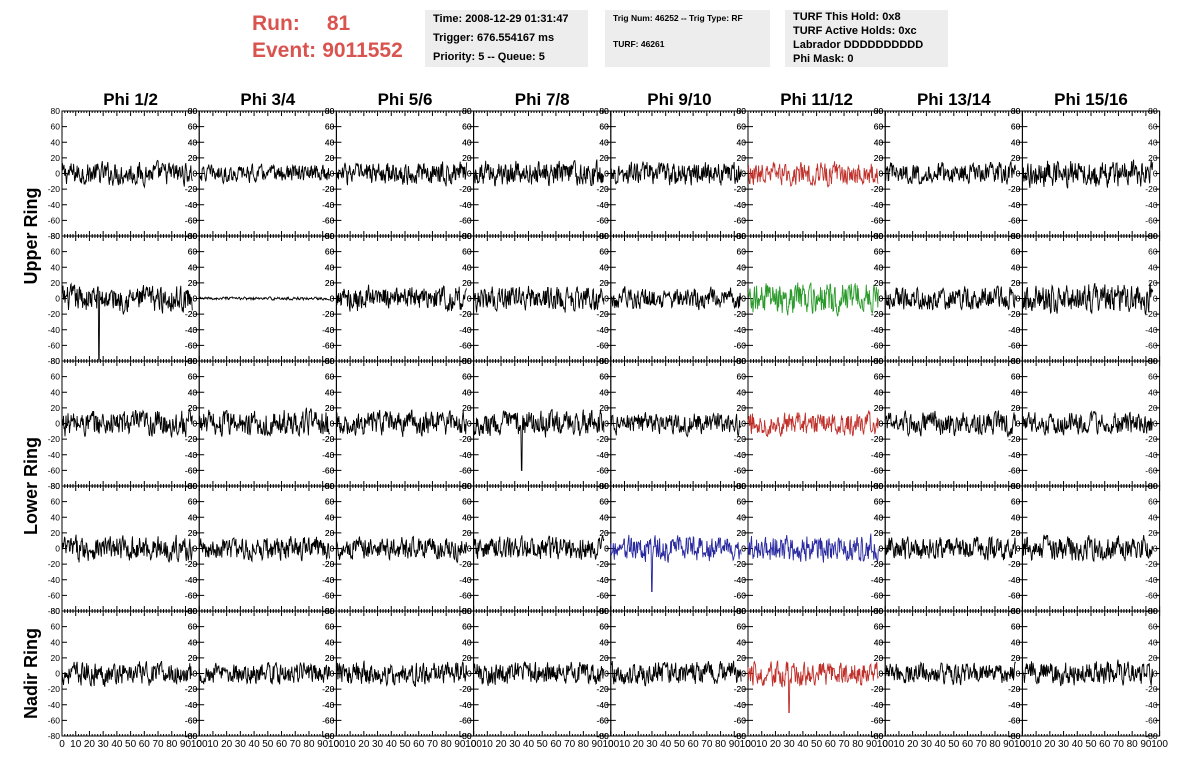  I want to click on run-event-header: Run: 81 Event: 9011552, so click(327, 37).